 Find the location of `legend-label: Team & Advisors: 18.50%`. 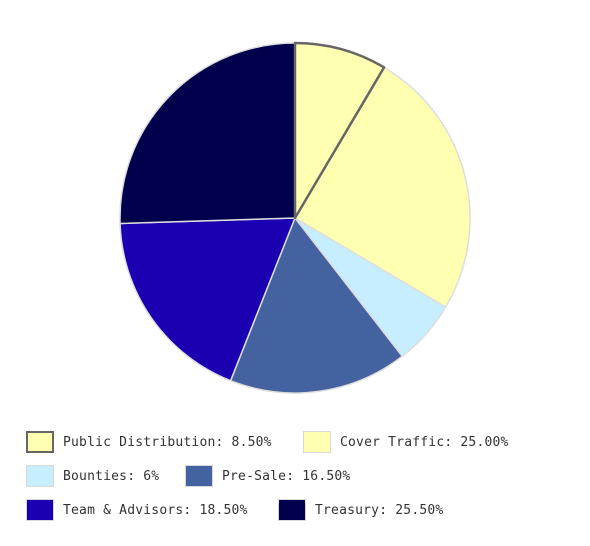

legend-label: Team & Advisors: 18.50% is located at coordinates (155, 510).